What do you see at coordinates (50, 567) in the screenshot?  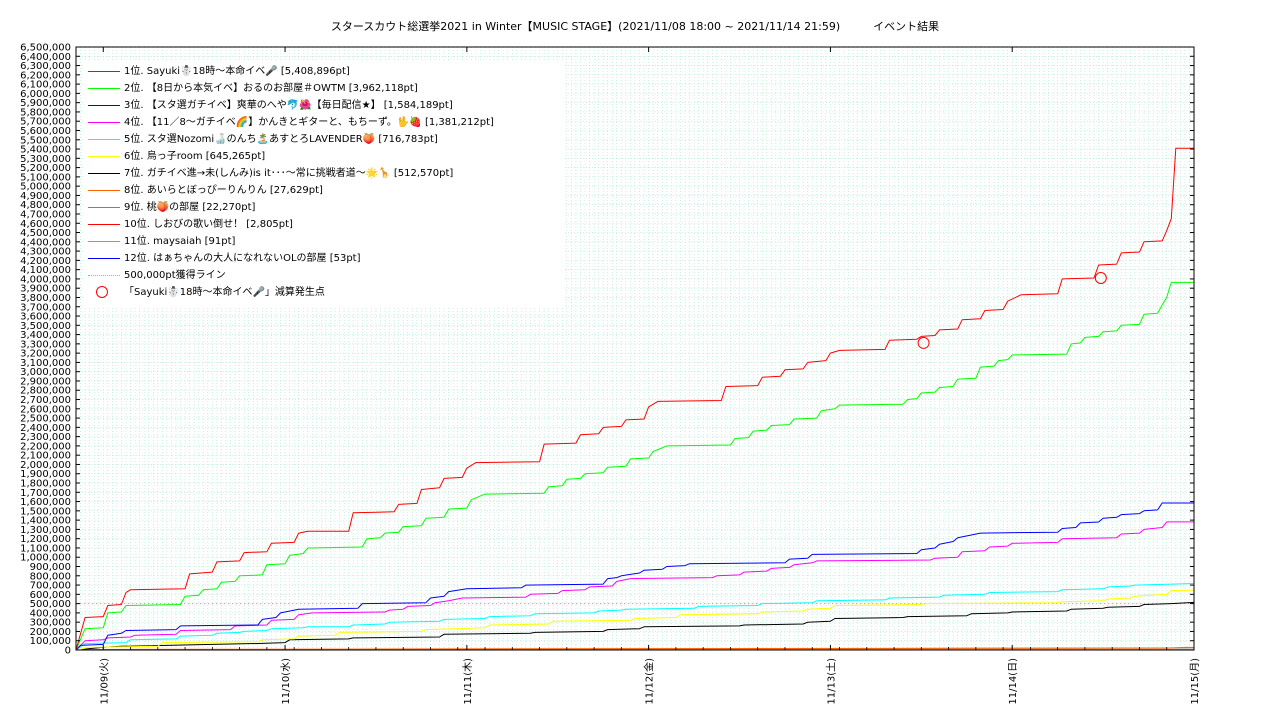 I see `y-tick-label: 900,000` at bounding box center [50, 567].